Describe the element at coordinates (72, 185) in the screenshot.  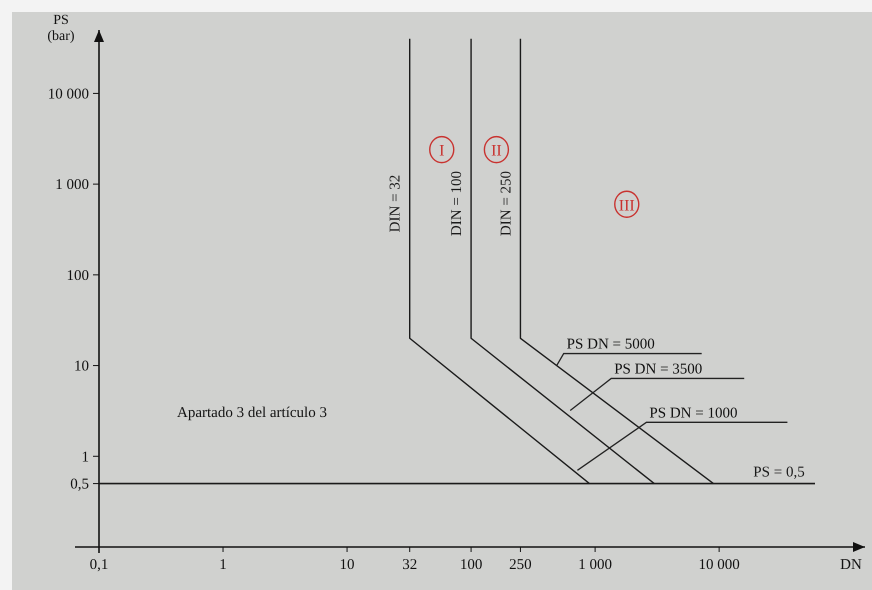
I see `y-tick-label: 1 000` at that location.